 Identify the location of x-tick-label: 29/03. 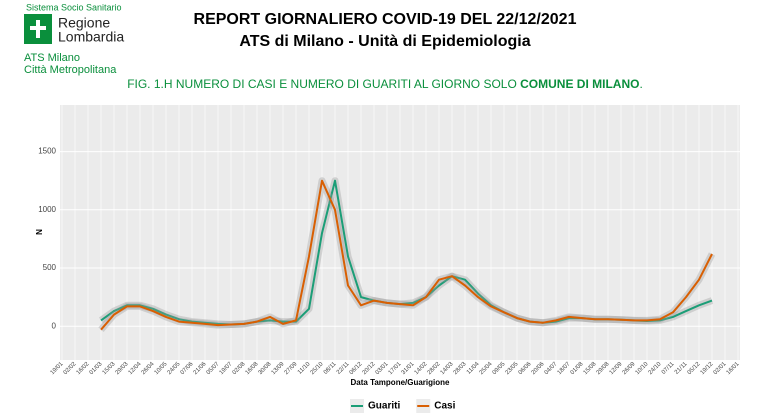
(122, 368).